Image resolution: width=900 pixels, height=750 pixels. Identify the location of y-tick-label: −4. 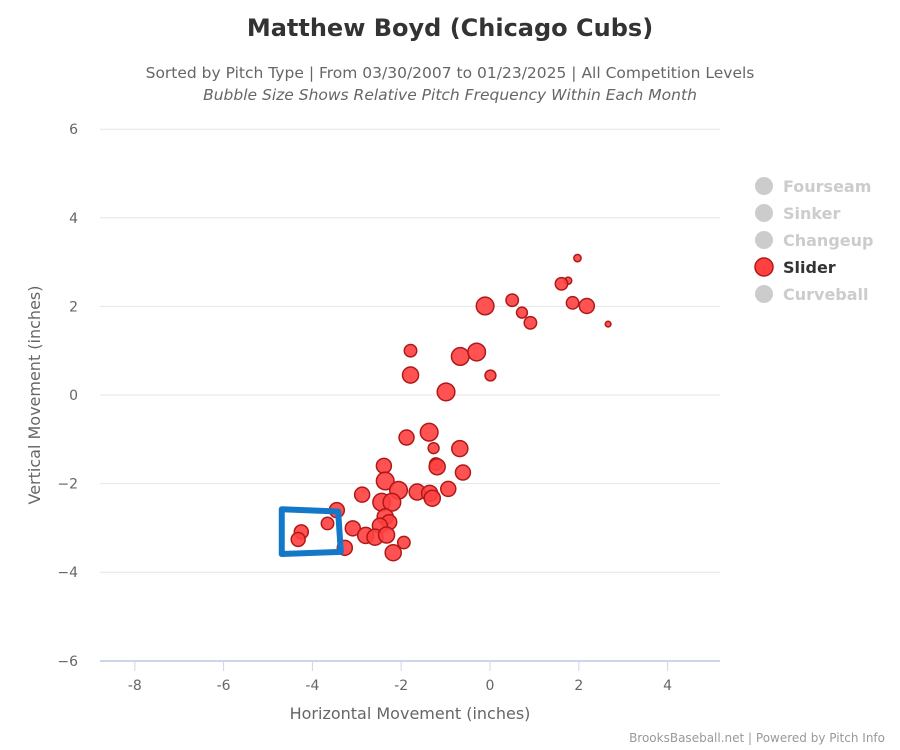
(67, 573).